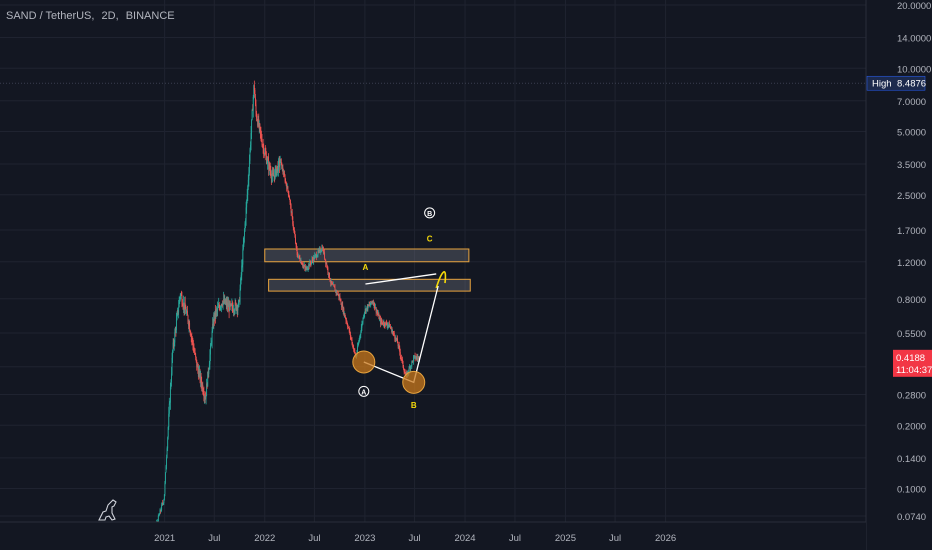  Describe the element at coordinates (911, 490) in the screenshot. I see `price-tick-label: 0.1000` at that location.